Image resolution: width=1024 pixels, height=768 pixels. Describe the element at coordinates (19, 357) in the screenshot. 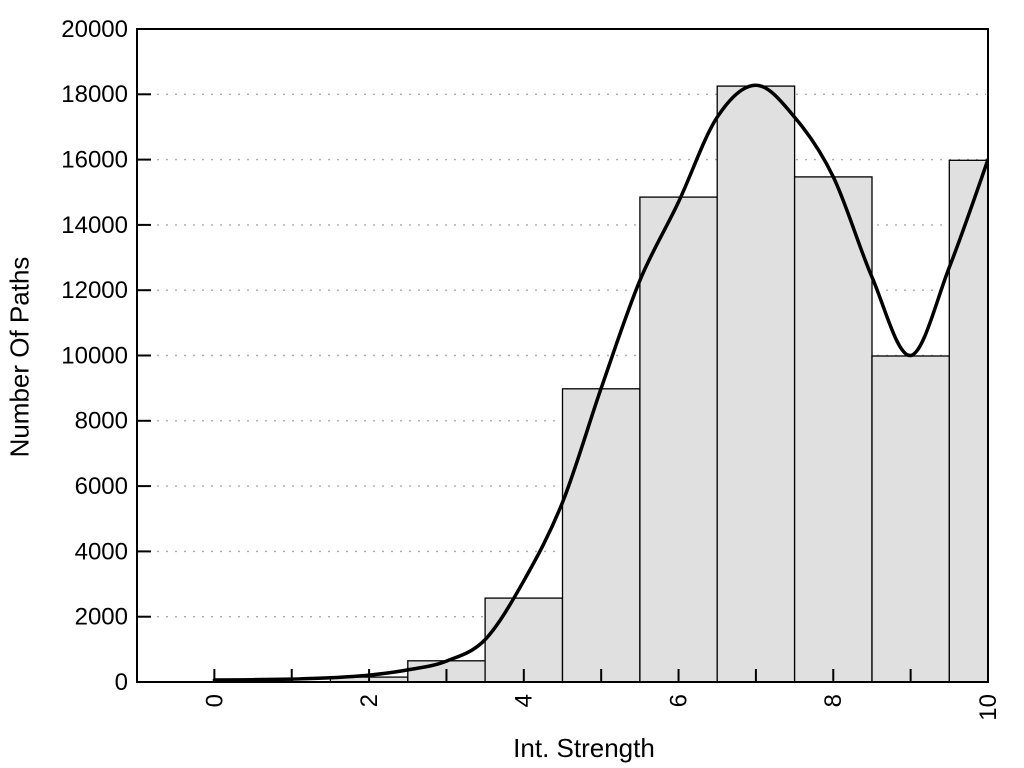

I see `y-axis-title: Number Of Paths` at that location.